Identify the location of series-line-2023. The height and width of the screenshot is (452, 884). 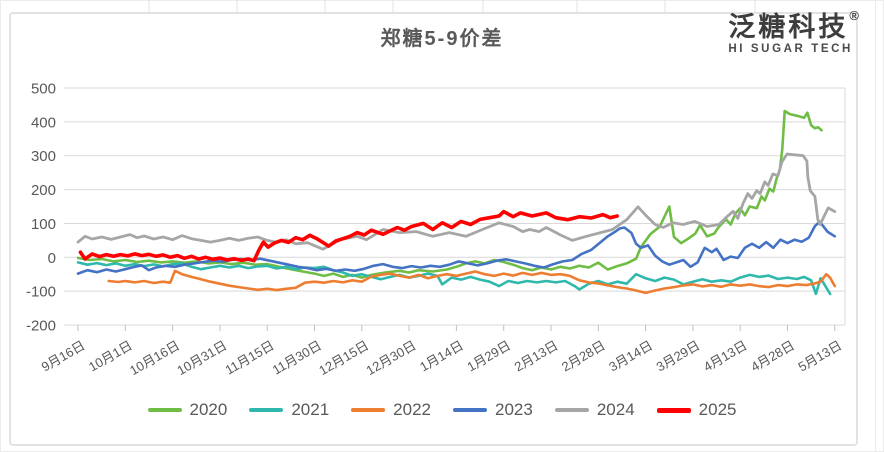
(456, 247).